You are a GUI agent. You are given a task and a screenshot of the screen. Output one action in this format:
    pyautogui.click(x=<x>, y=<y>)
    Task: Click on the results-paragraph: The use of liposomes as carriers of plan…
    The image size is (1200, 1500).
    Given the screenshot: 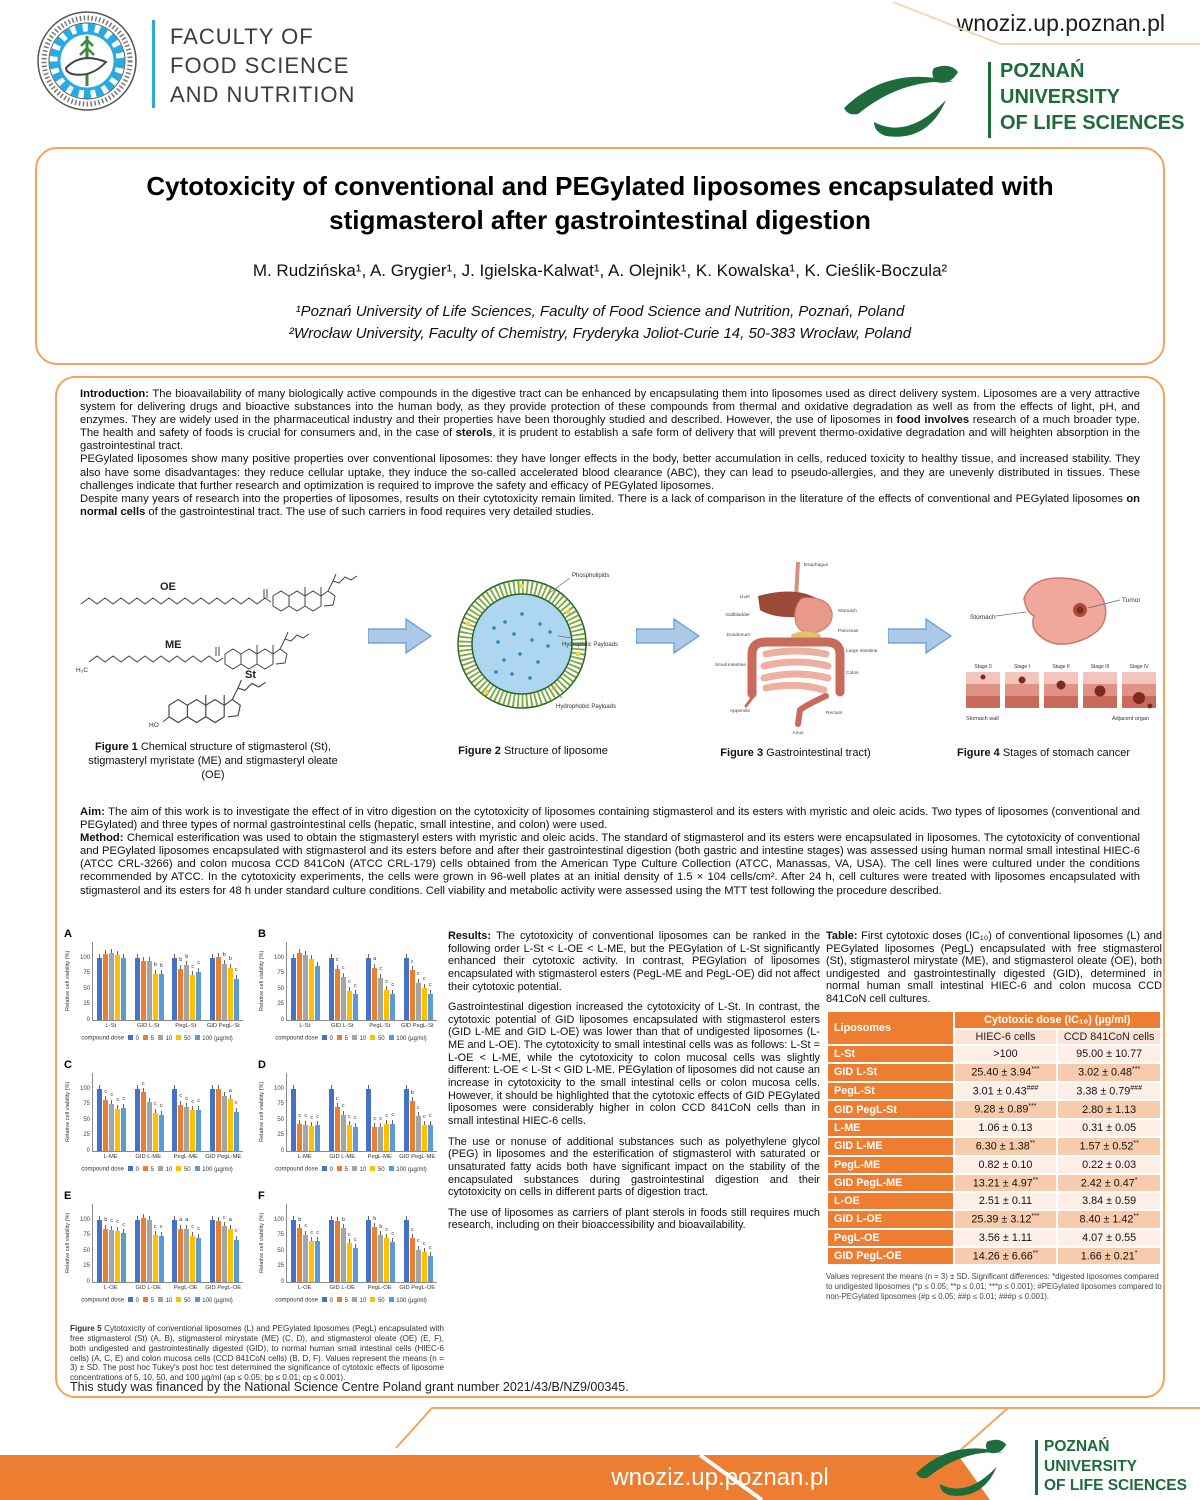 What is the action you would take?
    pyautogui.click(x=634, y=1219)
    